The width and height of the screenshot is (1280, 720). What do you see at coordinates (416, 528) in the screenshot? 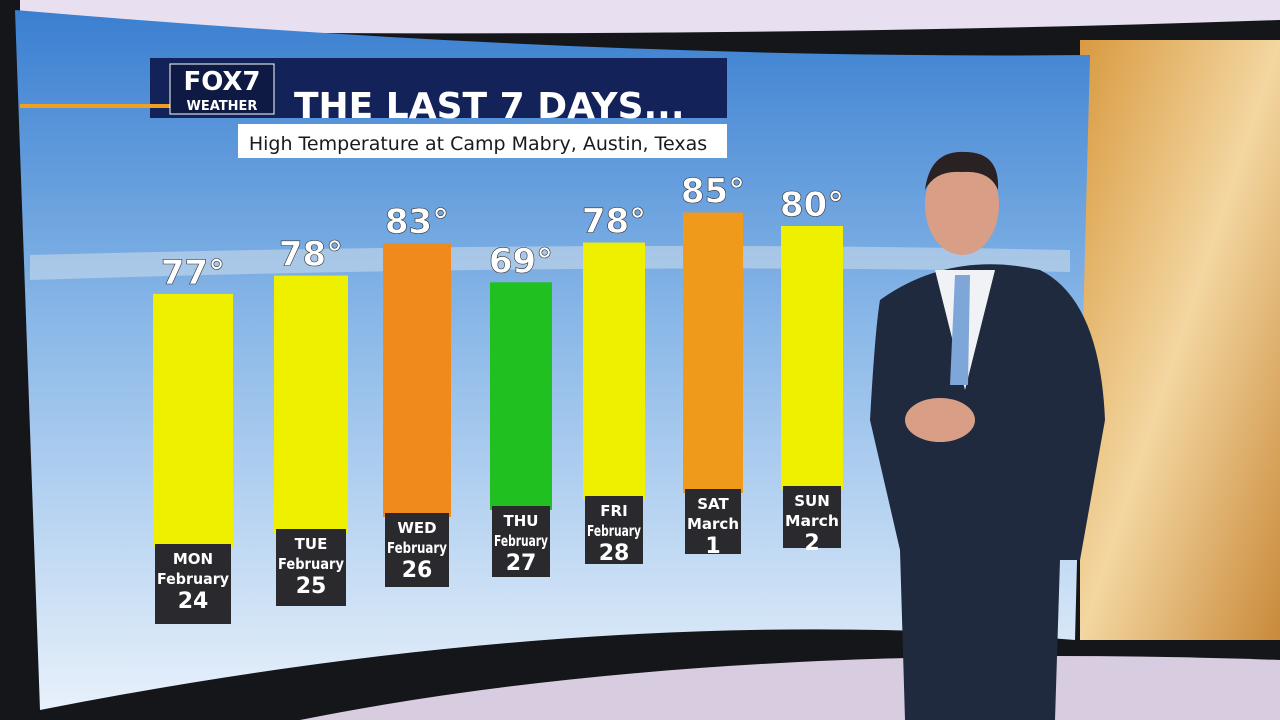
I see `day-label: WED` at bounding box center [416, 528].